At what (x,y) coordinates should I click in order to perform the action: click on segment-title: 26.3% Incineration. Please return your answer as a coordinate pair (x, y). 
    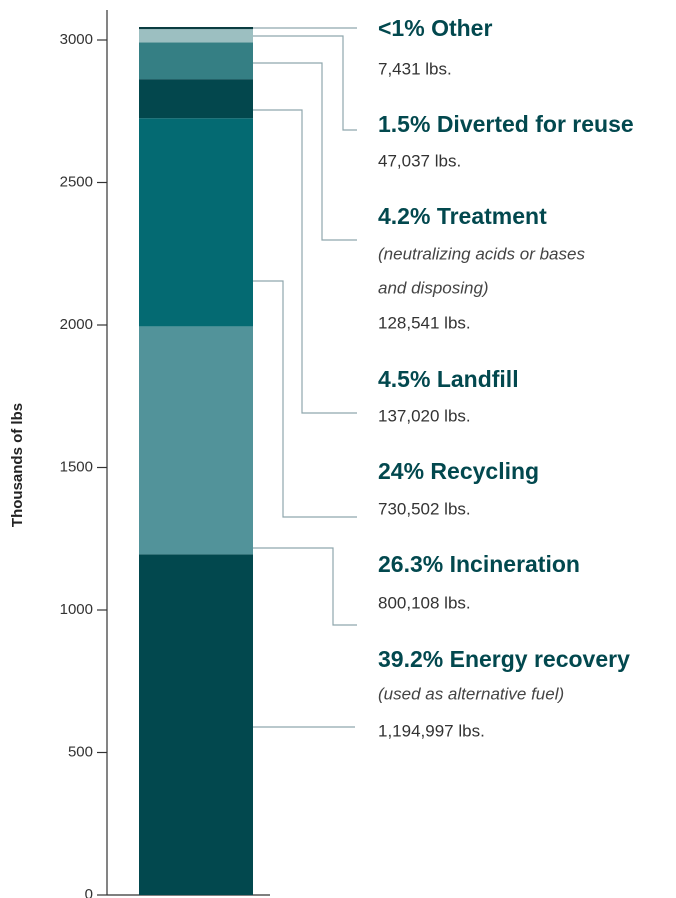
    Looking at the image, I should click on (479, 564).